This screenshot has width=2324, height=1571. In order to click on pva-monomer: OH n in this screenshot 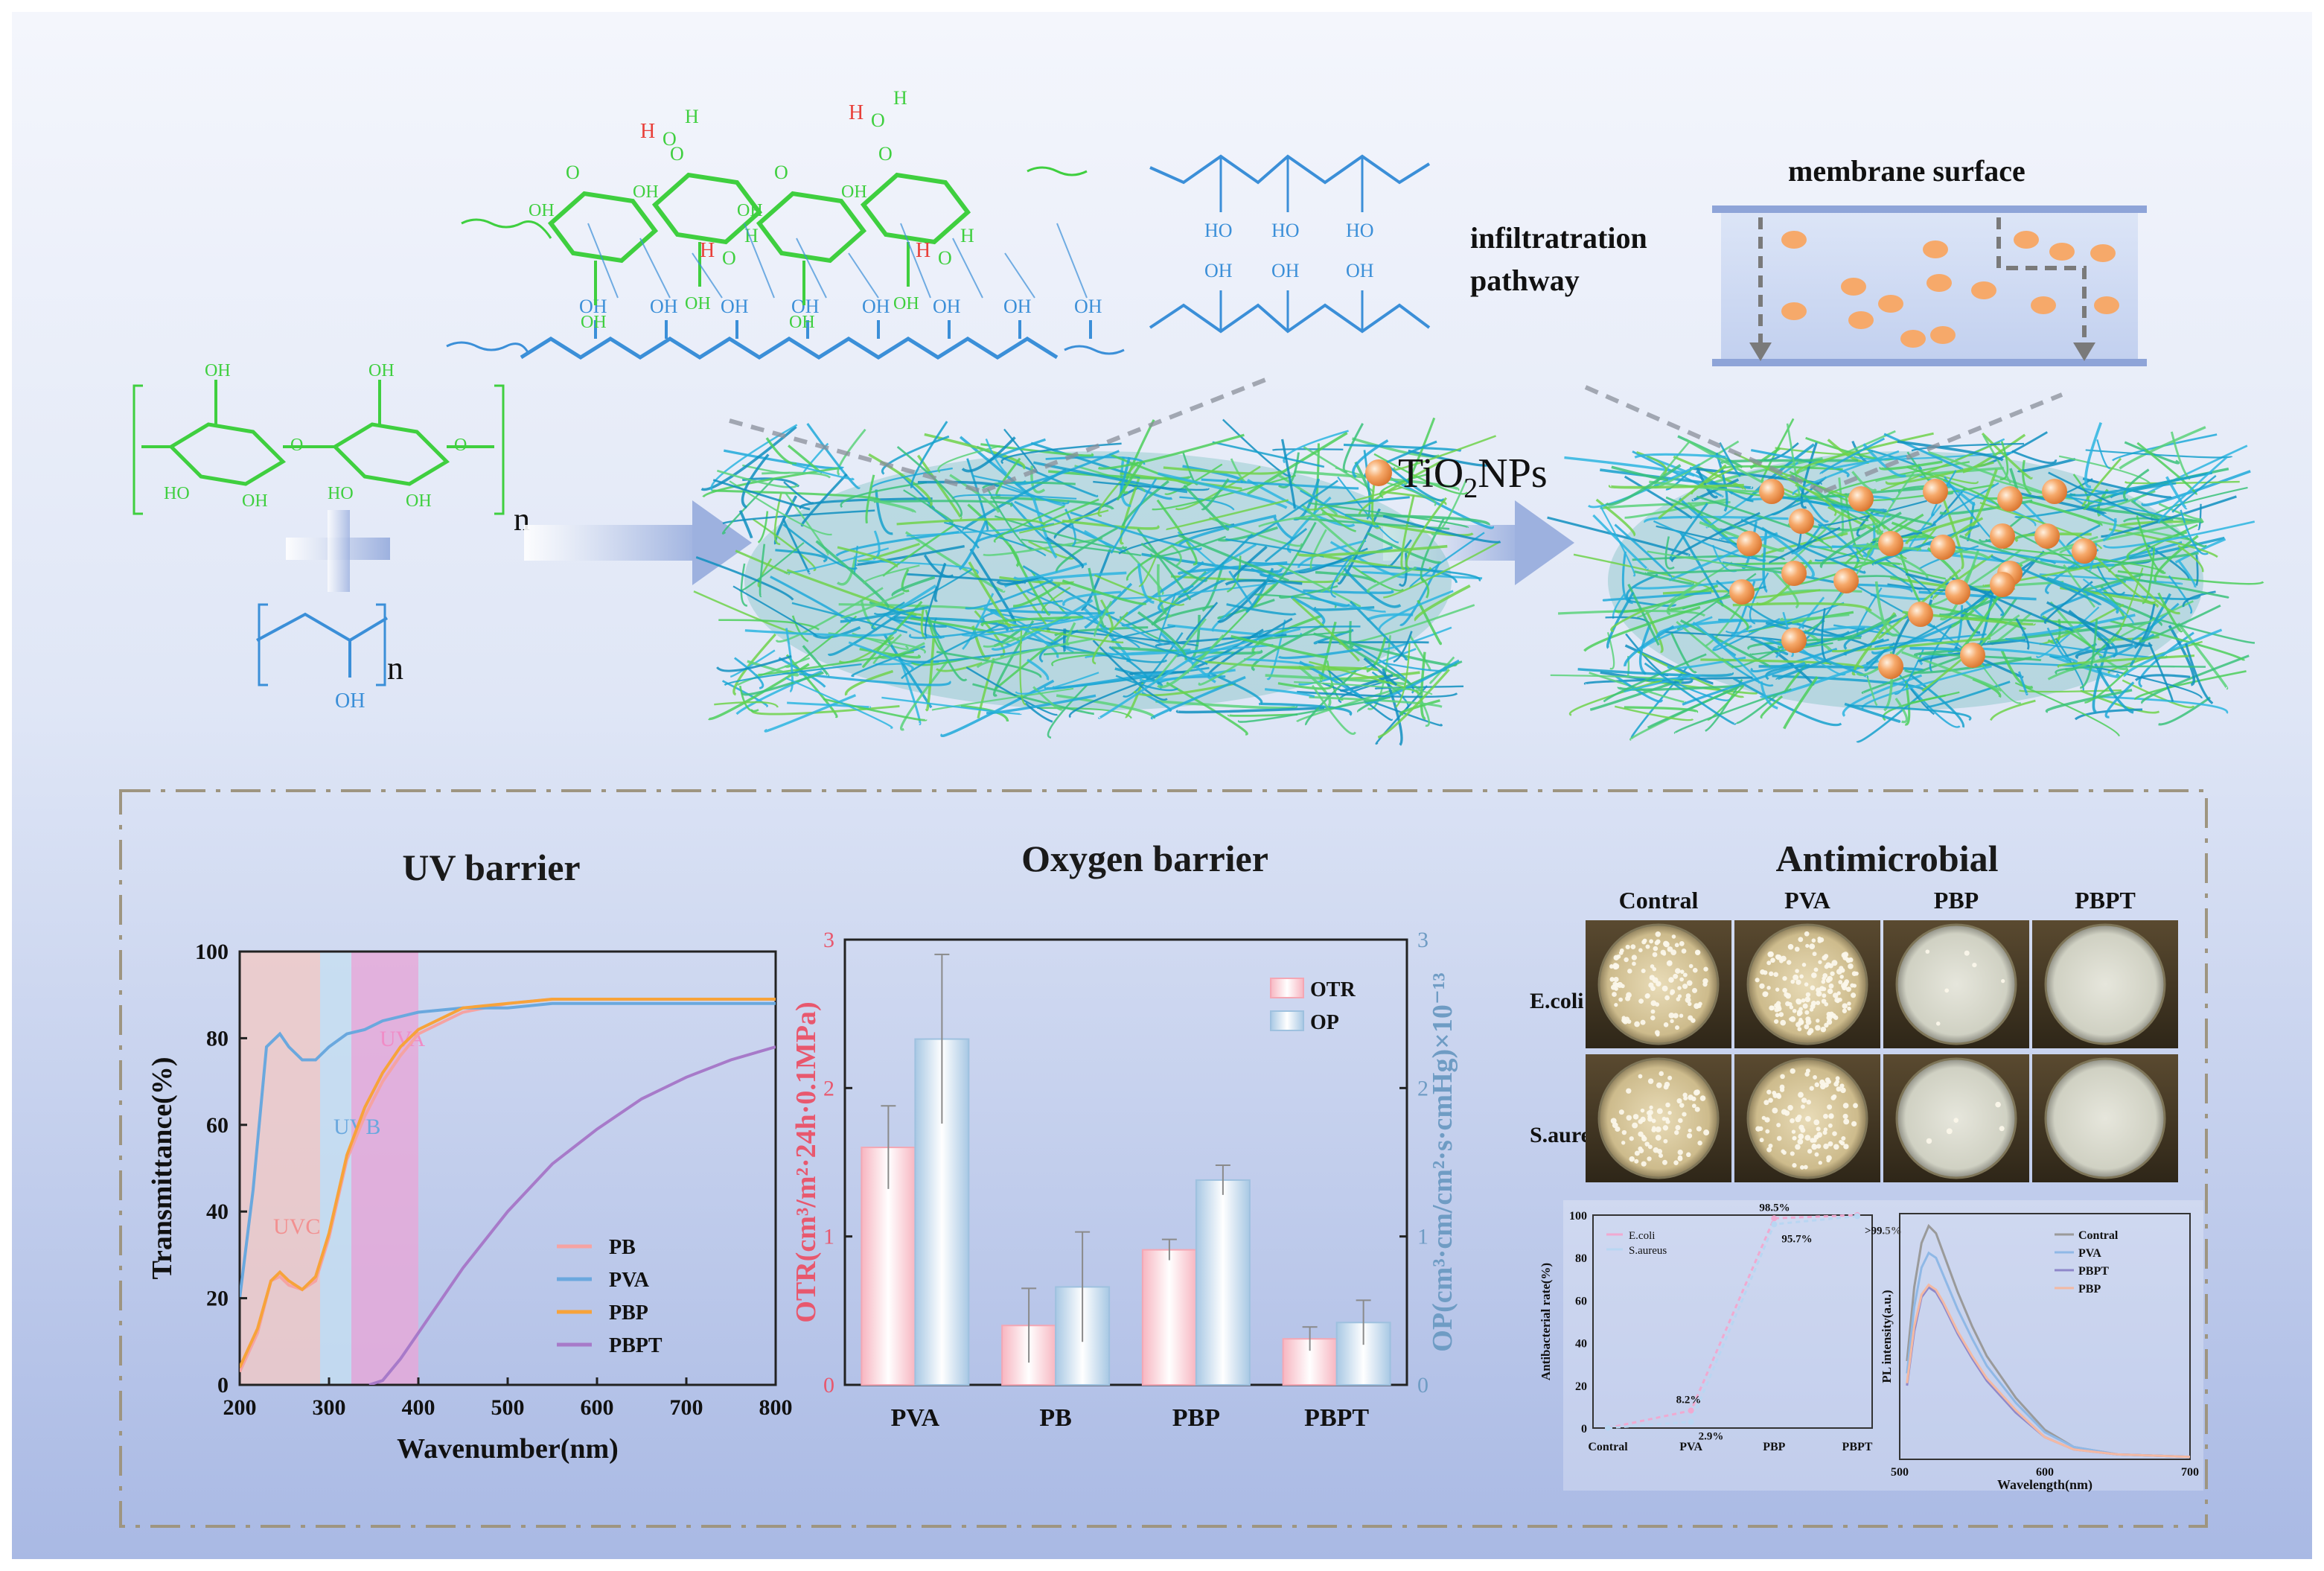, I will do `click(329, 658)`.